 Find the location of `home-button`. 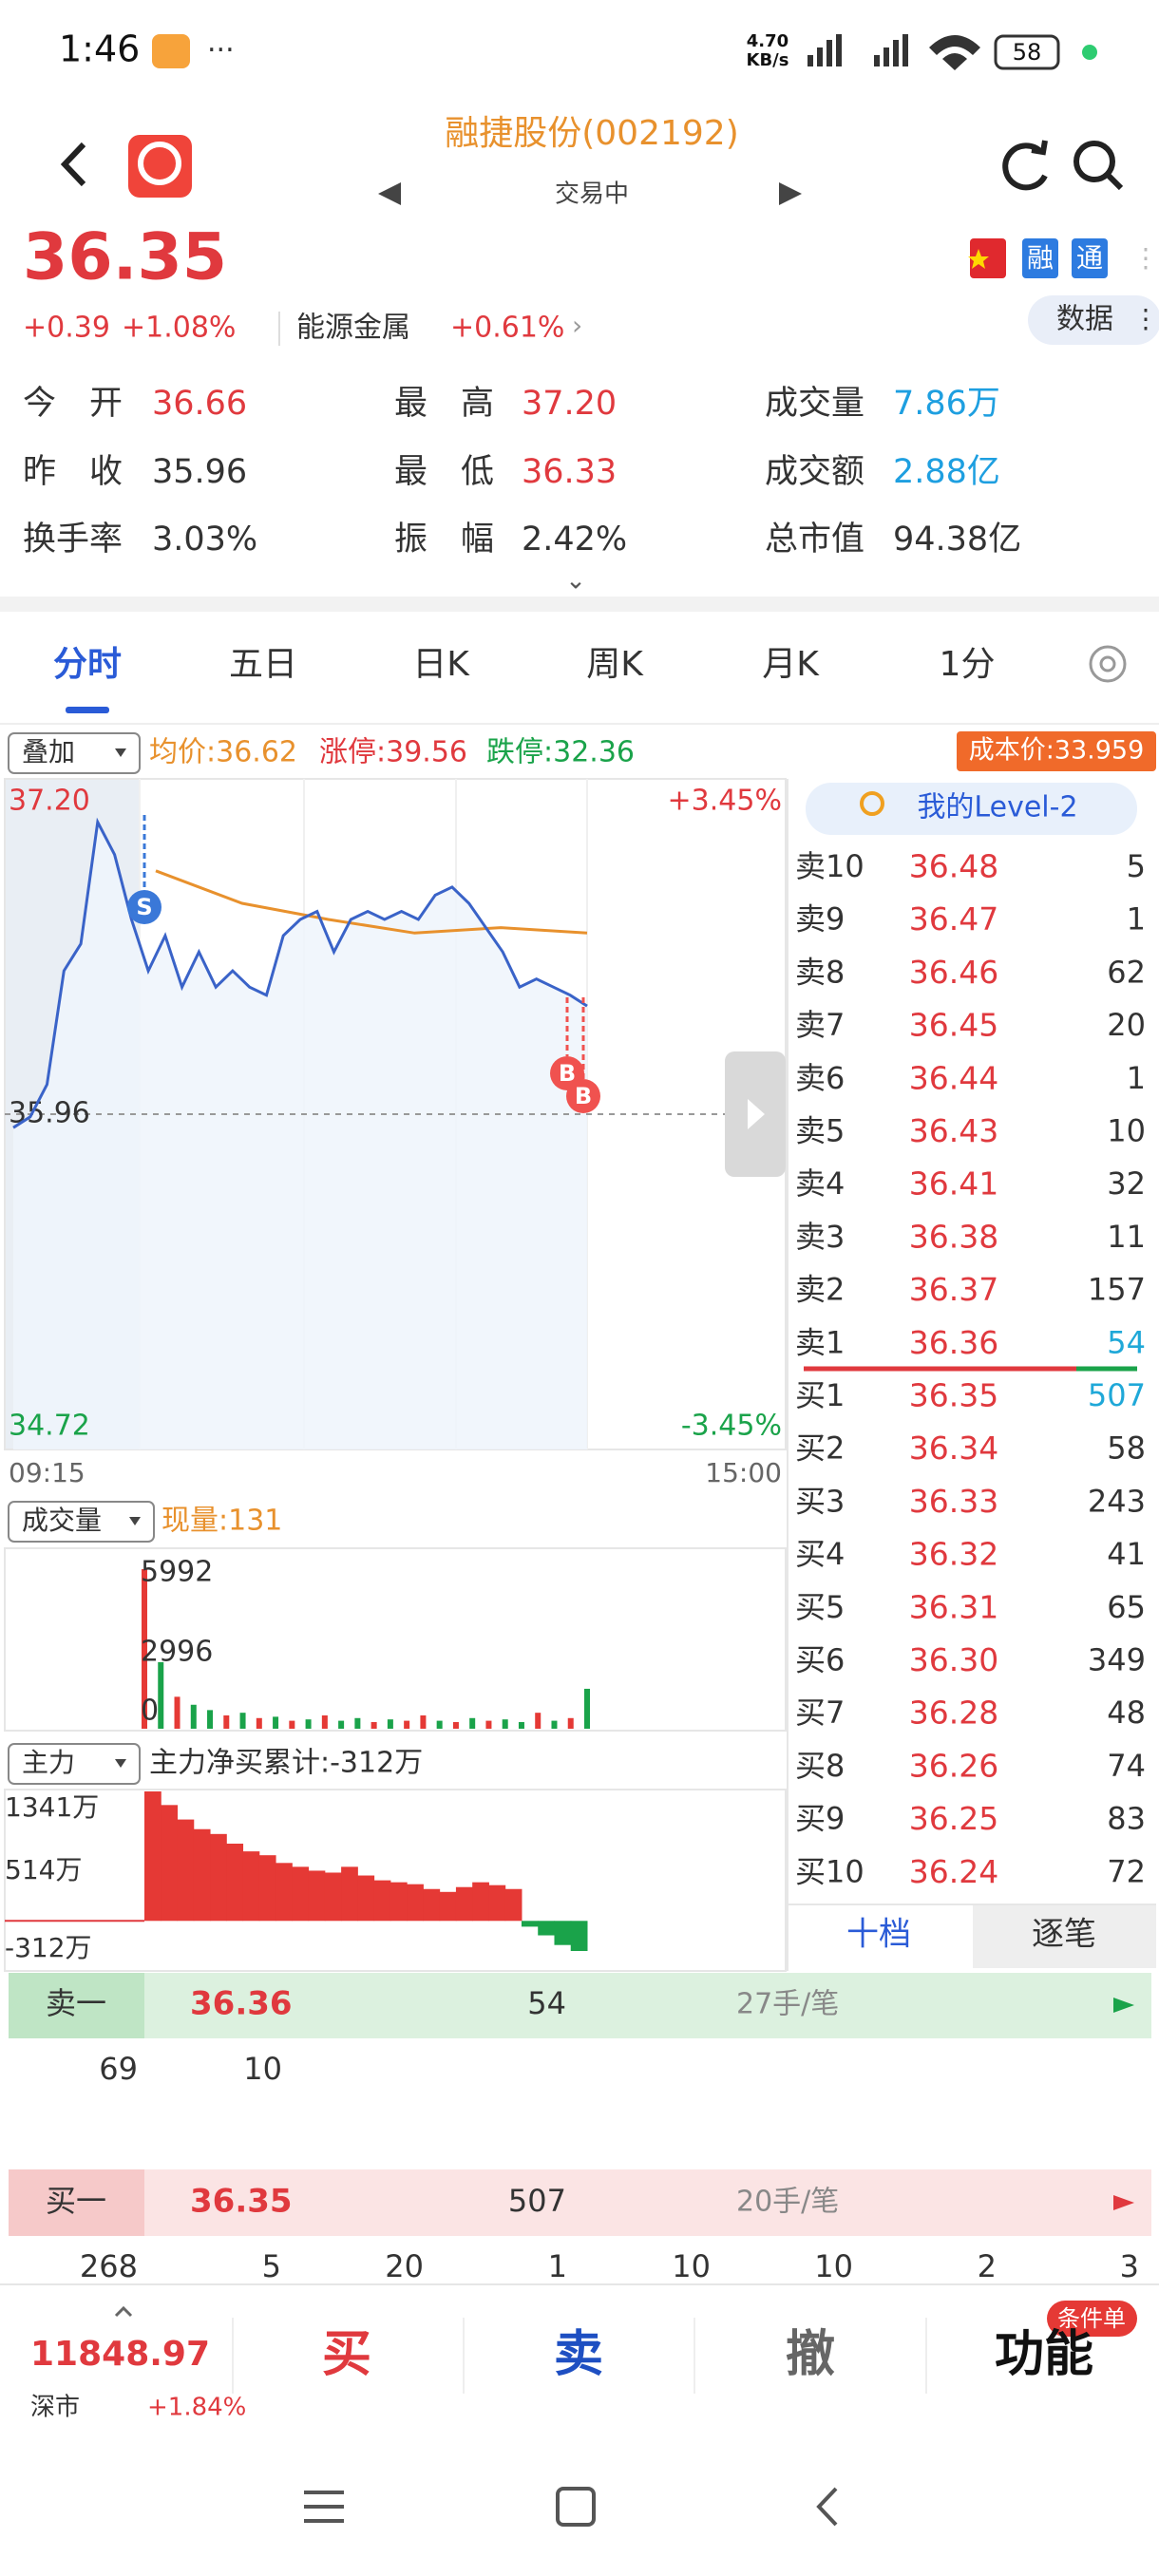

home-button is located at coordinates (576, 2507).